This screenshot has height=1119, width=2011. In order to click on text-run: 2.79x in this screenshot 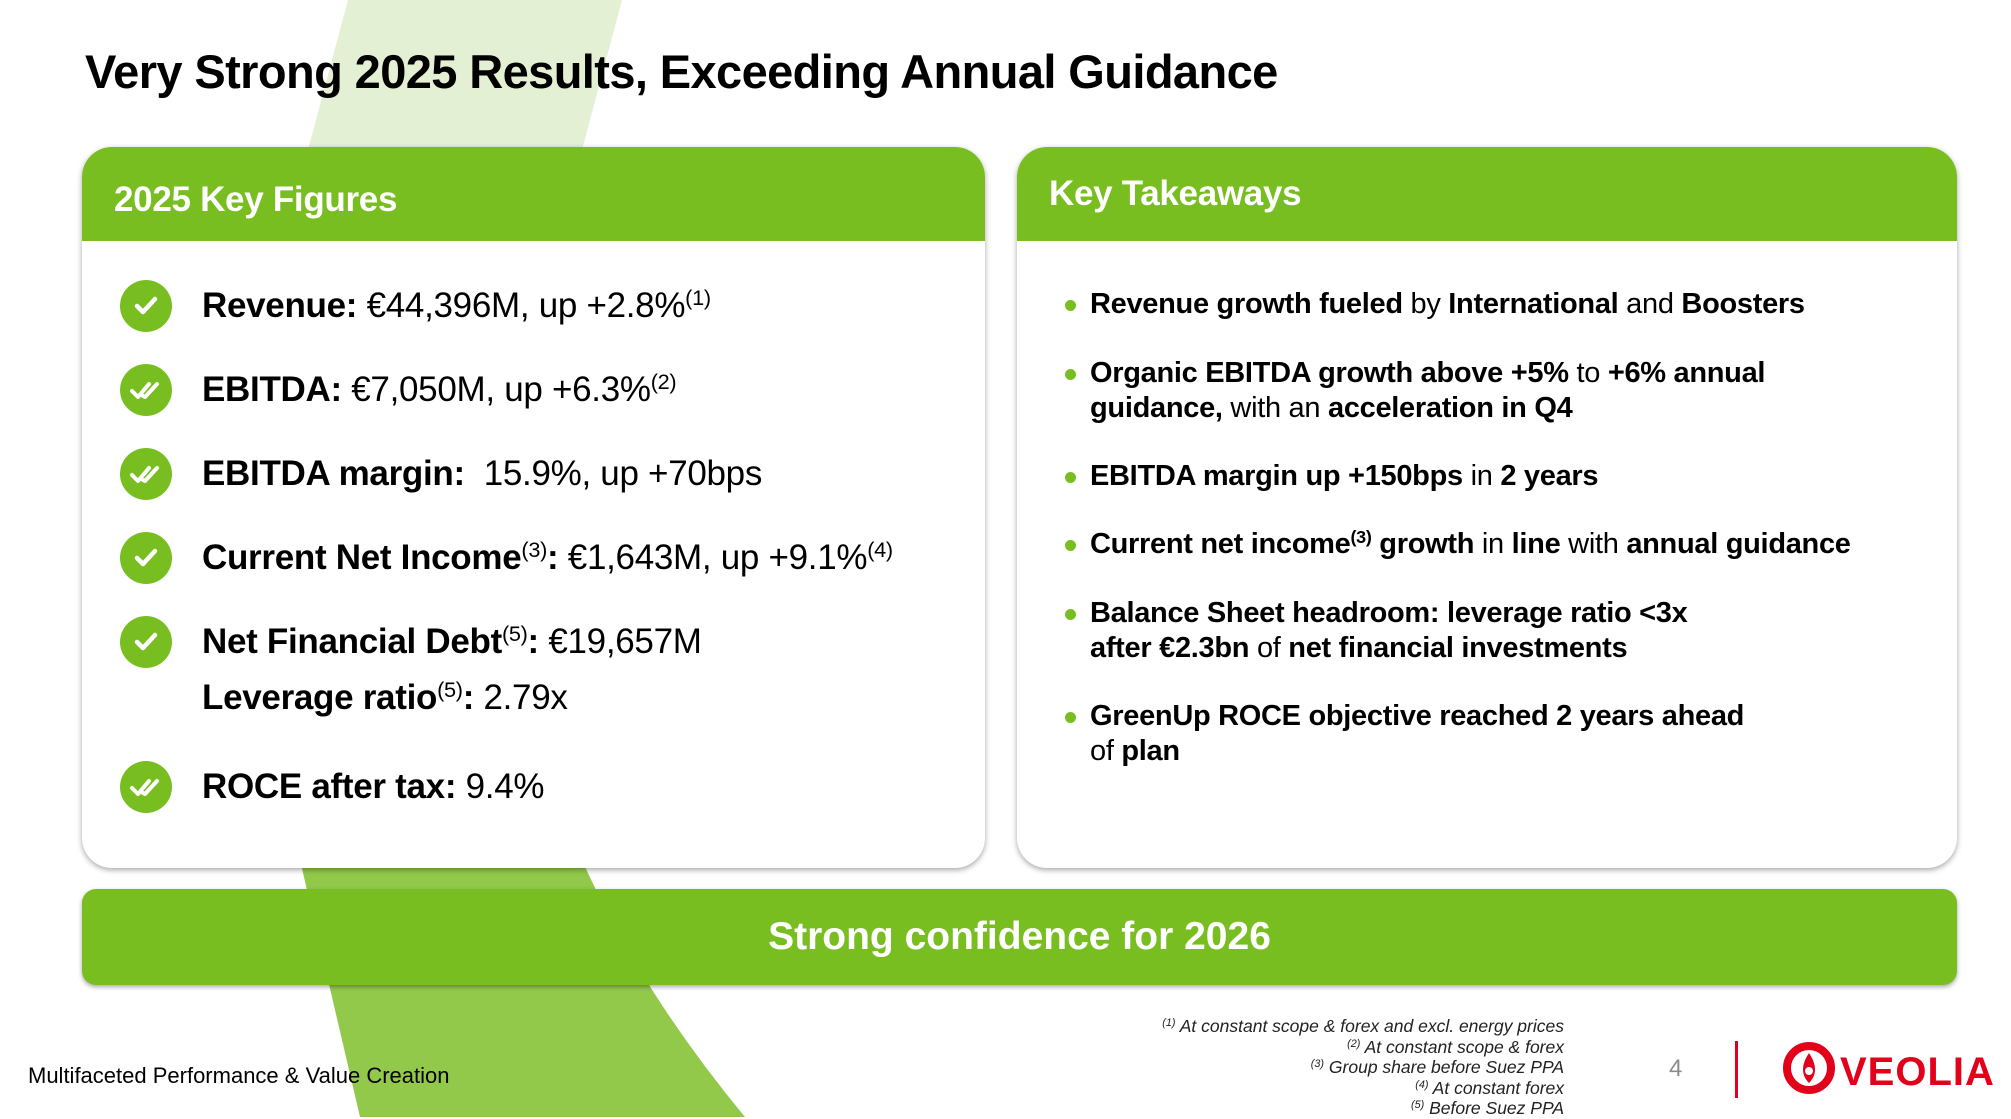, I will do `click(525, 697)`.